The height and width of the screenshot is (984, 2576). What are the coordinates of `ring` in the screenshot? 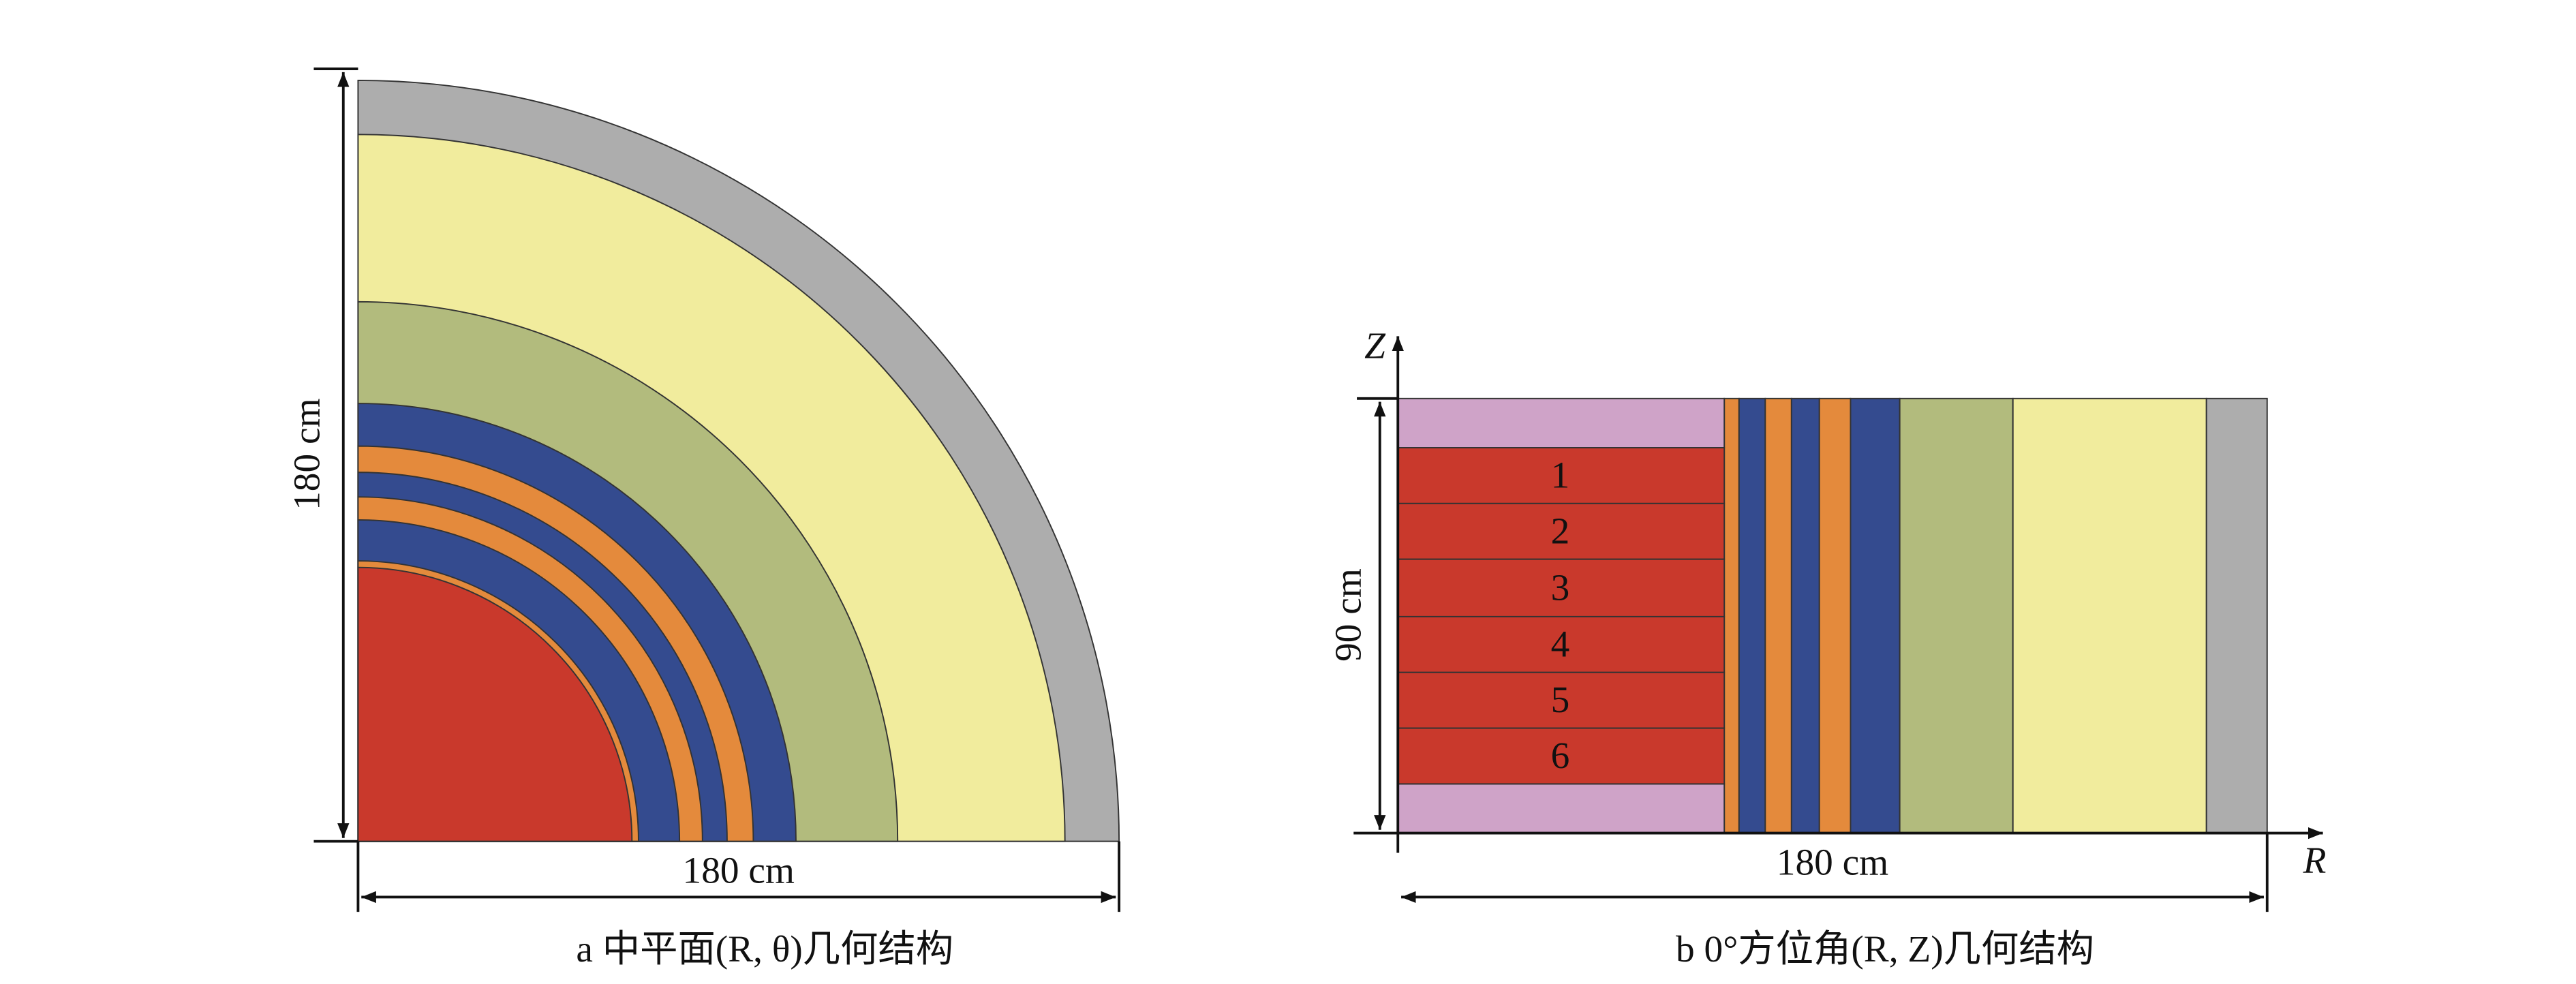 It's located at (495, 704).